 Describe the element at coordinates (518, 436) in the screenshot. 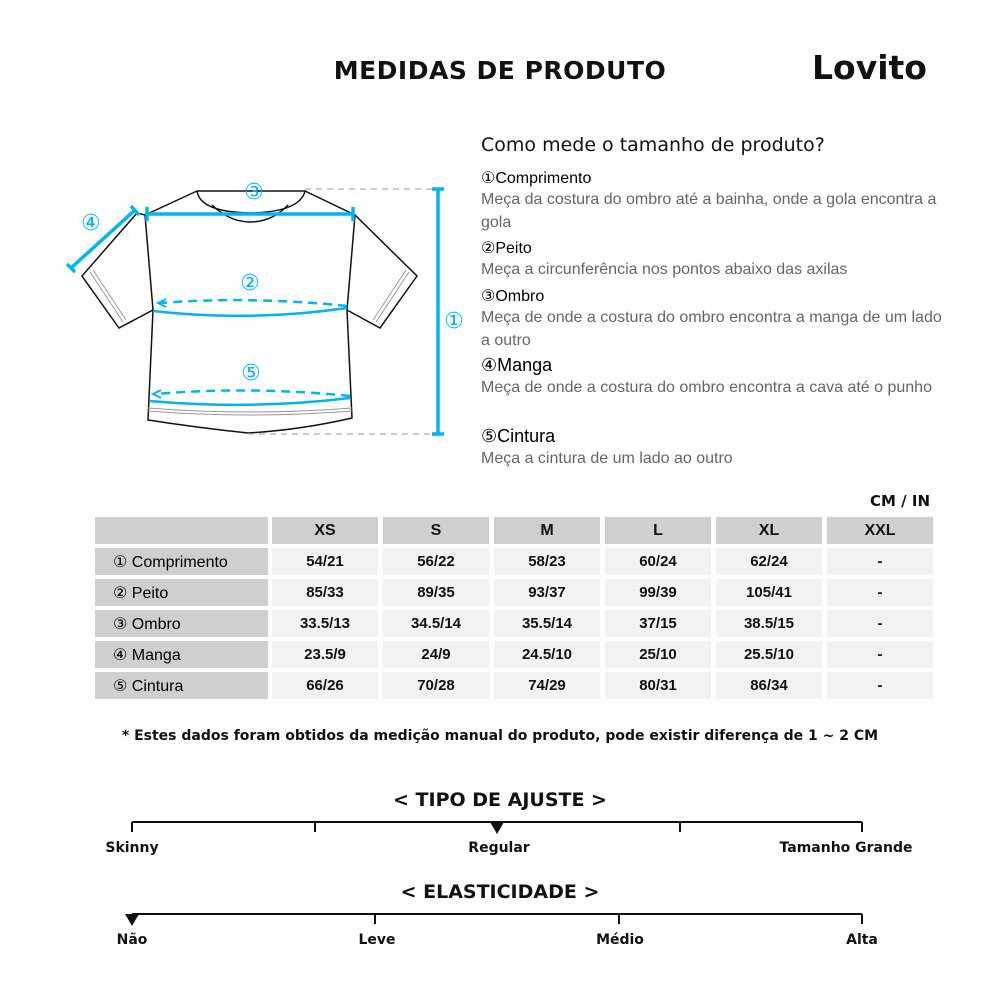

I see `guide-heading: ⑤Cintura` at that location.